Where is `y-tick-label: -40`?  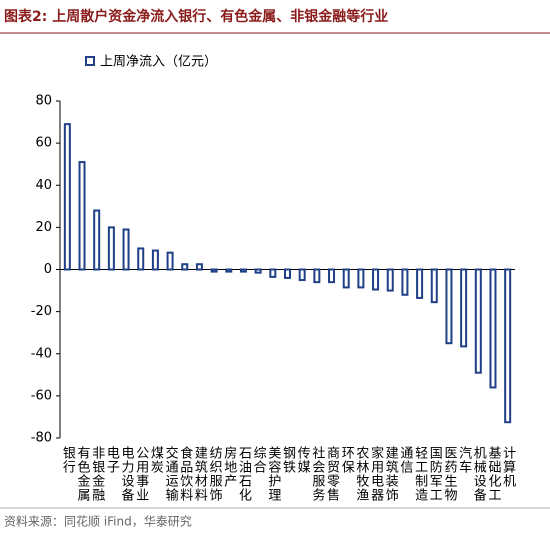 y-tick-label: -40 is located at coordinates (41, 353).